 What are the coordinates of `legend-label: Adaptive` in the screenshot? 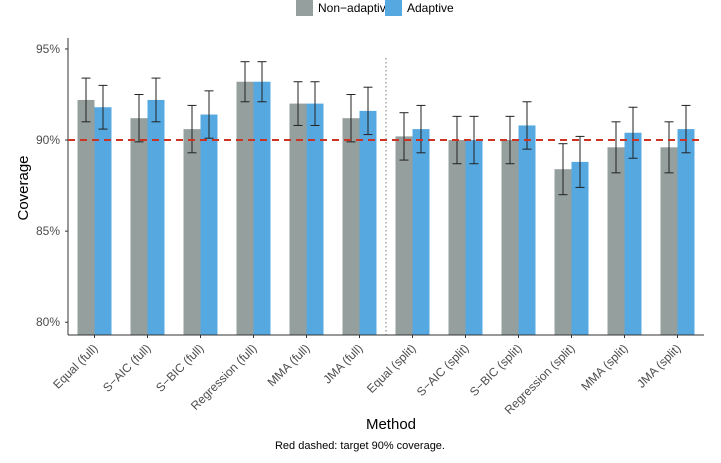 It's located at (430, 8).